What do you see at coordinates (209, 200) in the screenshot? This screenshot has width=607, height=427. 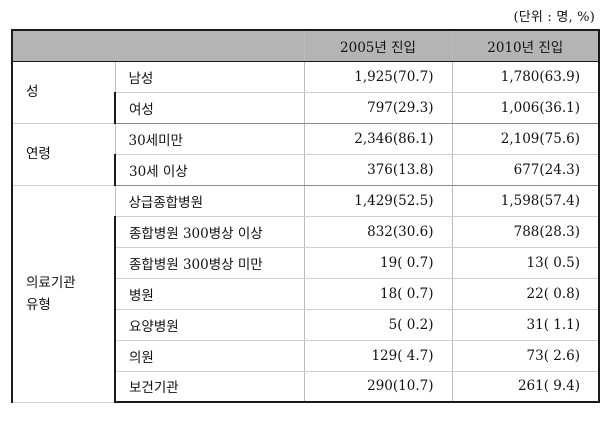 I see `row-label: 상급종합병원` at bounding box center [209, 200].